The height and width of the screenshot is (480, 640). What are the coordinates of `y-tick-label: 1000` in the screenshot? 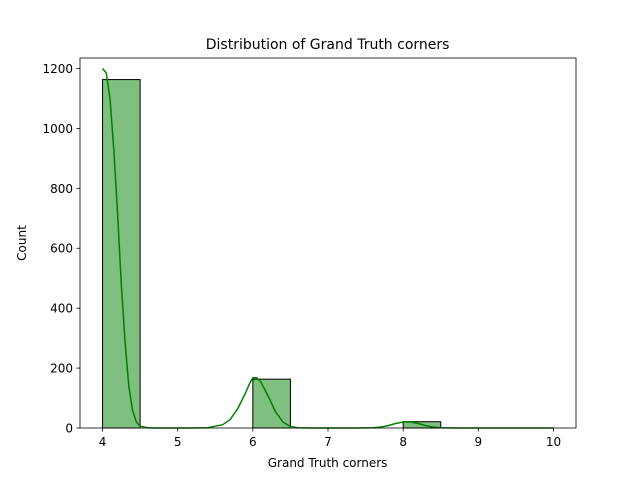 It's located at (57, 129).